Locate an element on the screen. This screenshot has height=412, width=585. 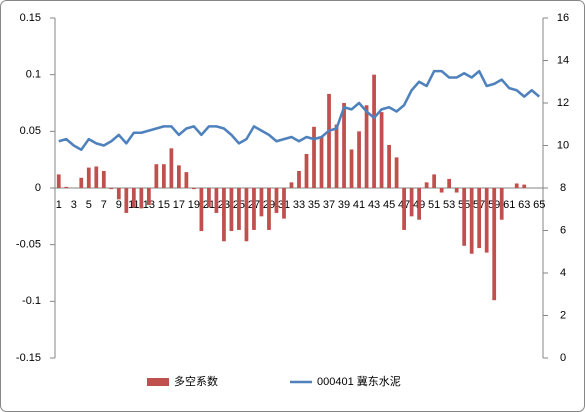
y2-tick-label: 2 is located at coordinates (563, 315).